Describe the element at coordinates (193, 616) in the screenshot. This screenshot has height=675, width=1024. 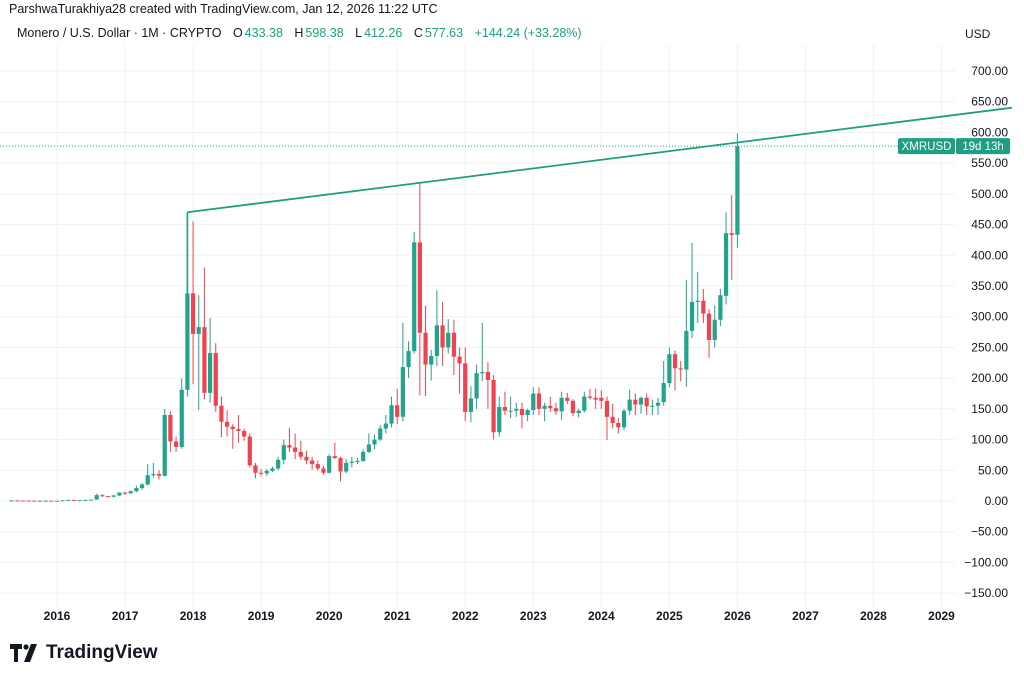
I see `time-tick-label: 2018` at that location.